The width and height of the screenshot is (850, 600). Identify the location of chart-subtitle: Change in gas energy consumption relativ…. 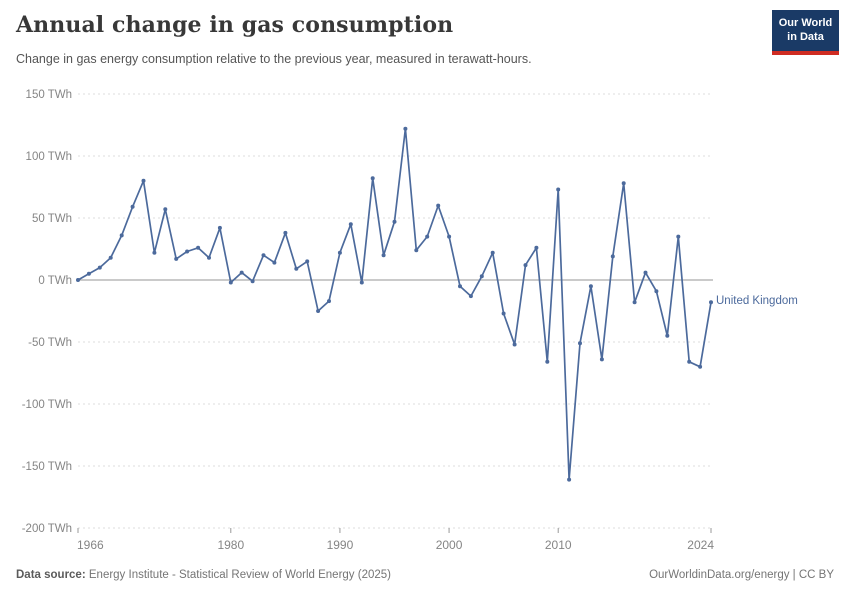
(274, 59).